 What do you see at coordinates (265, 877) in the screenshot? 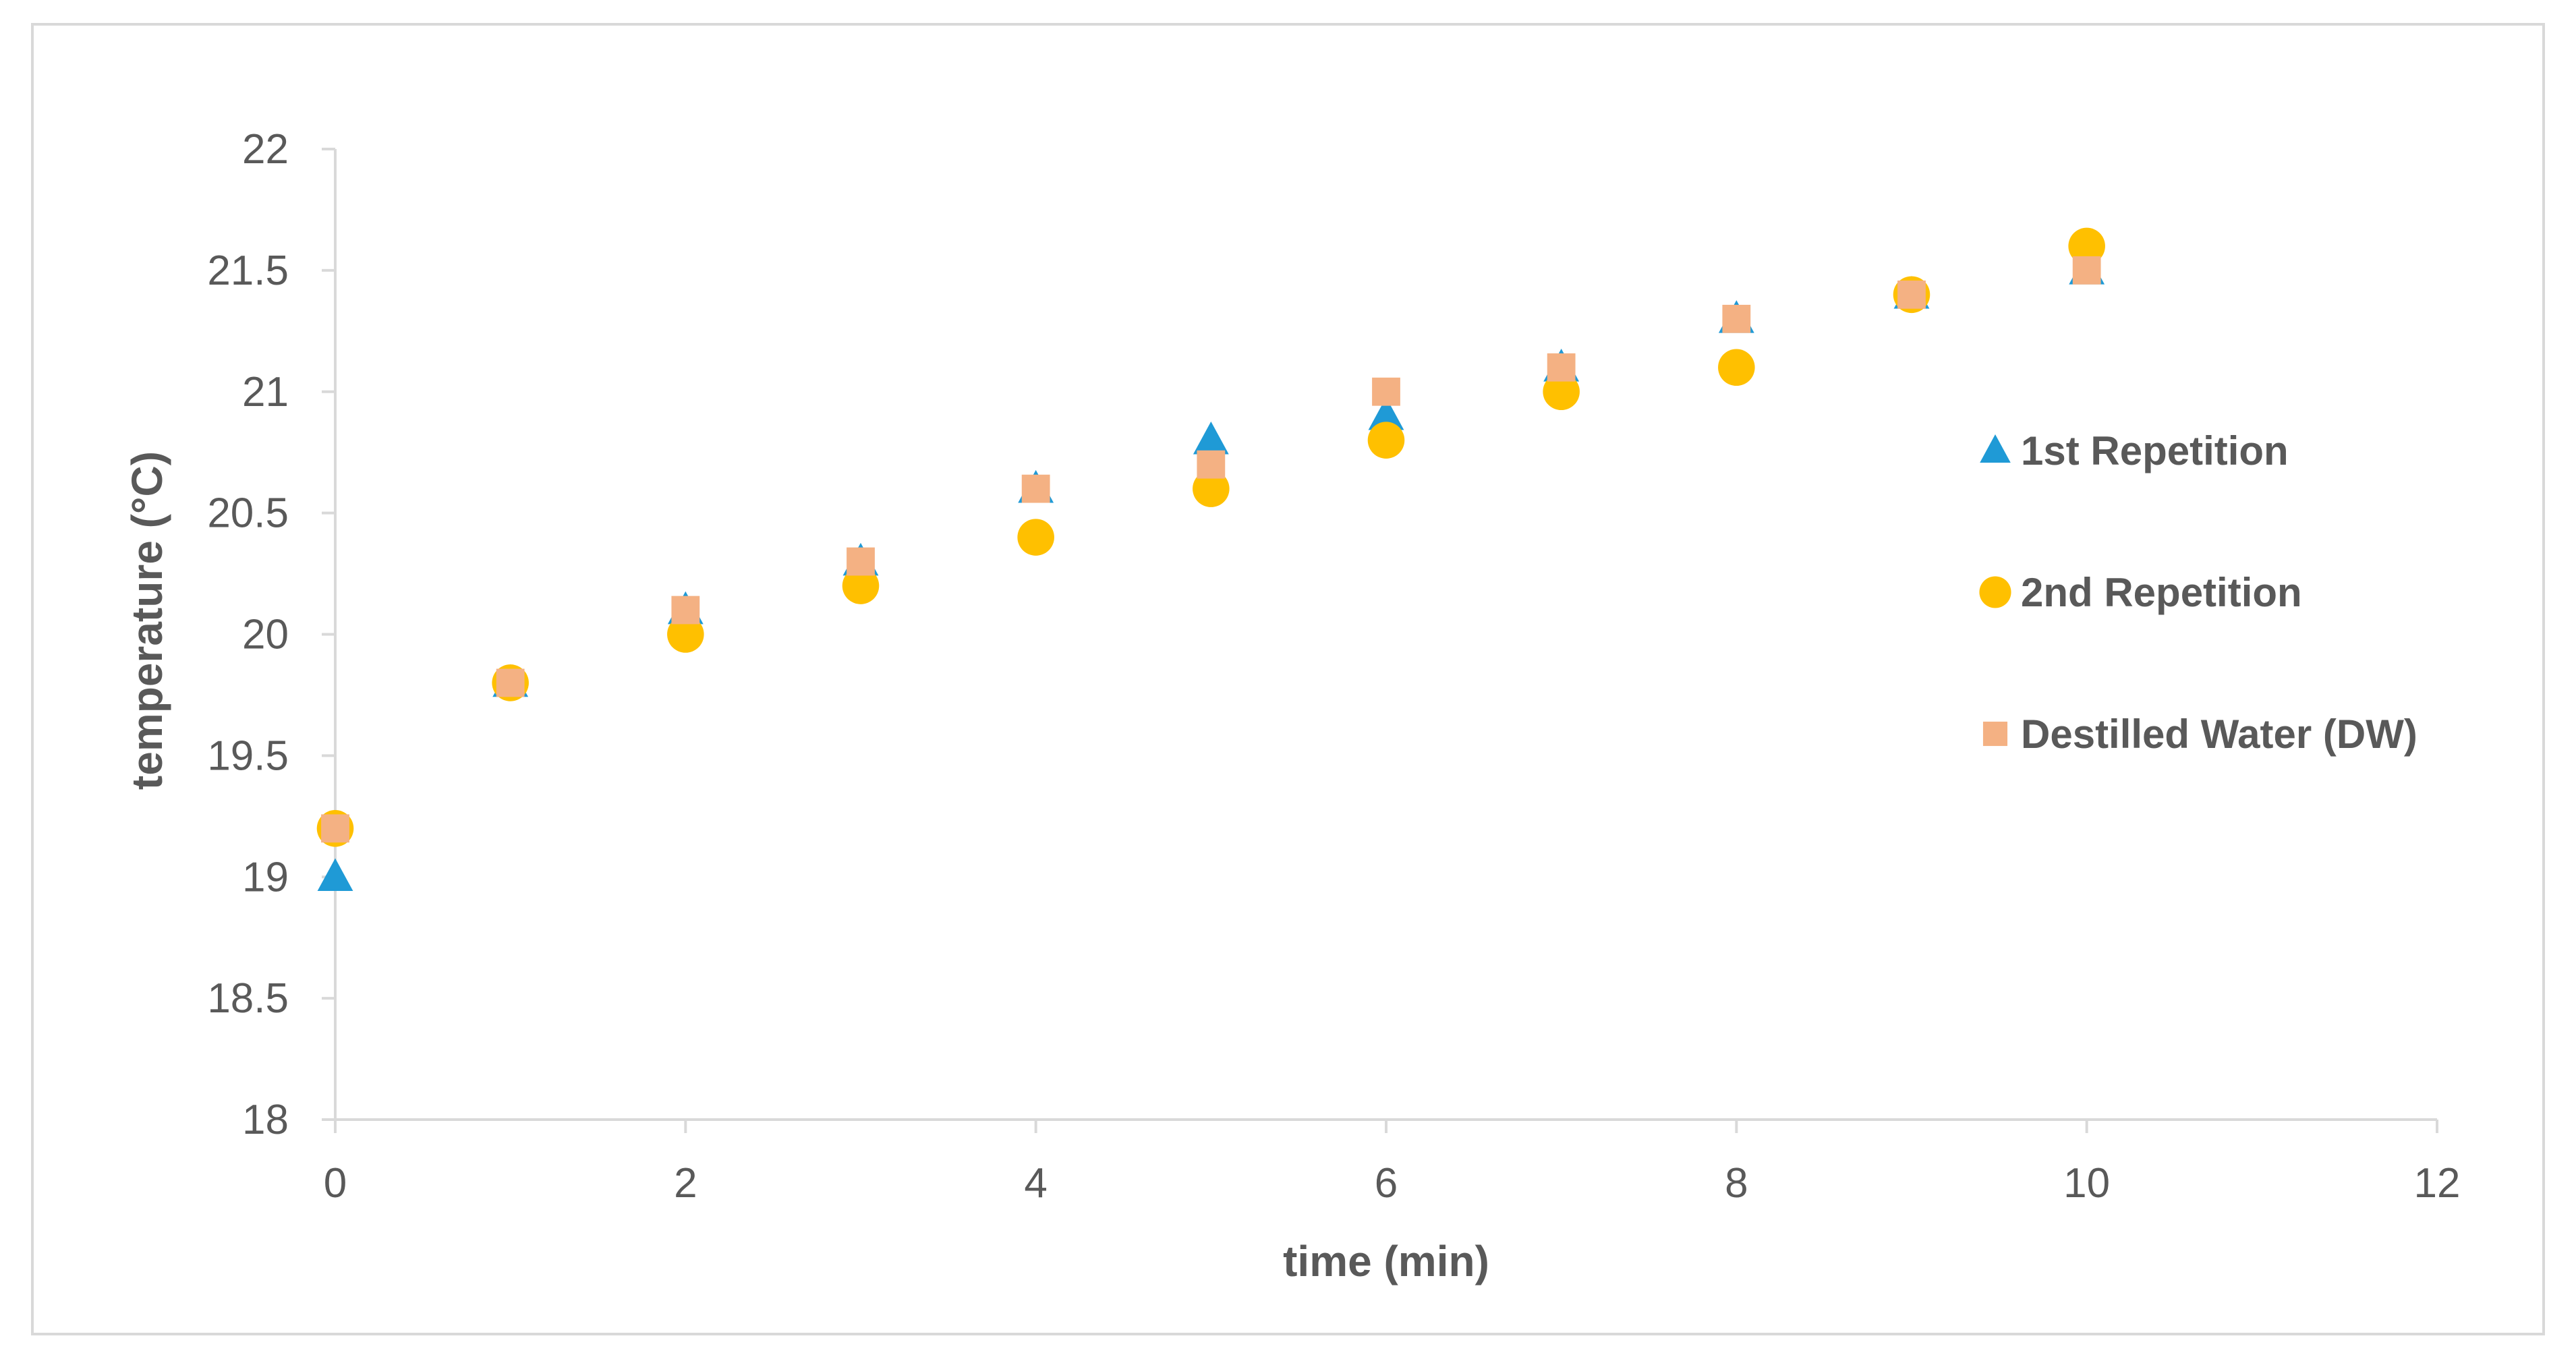
I see `y-tick-label: 19` at bounding box center [265, 877].